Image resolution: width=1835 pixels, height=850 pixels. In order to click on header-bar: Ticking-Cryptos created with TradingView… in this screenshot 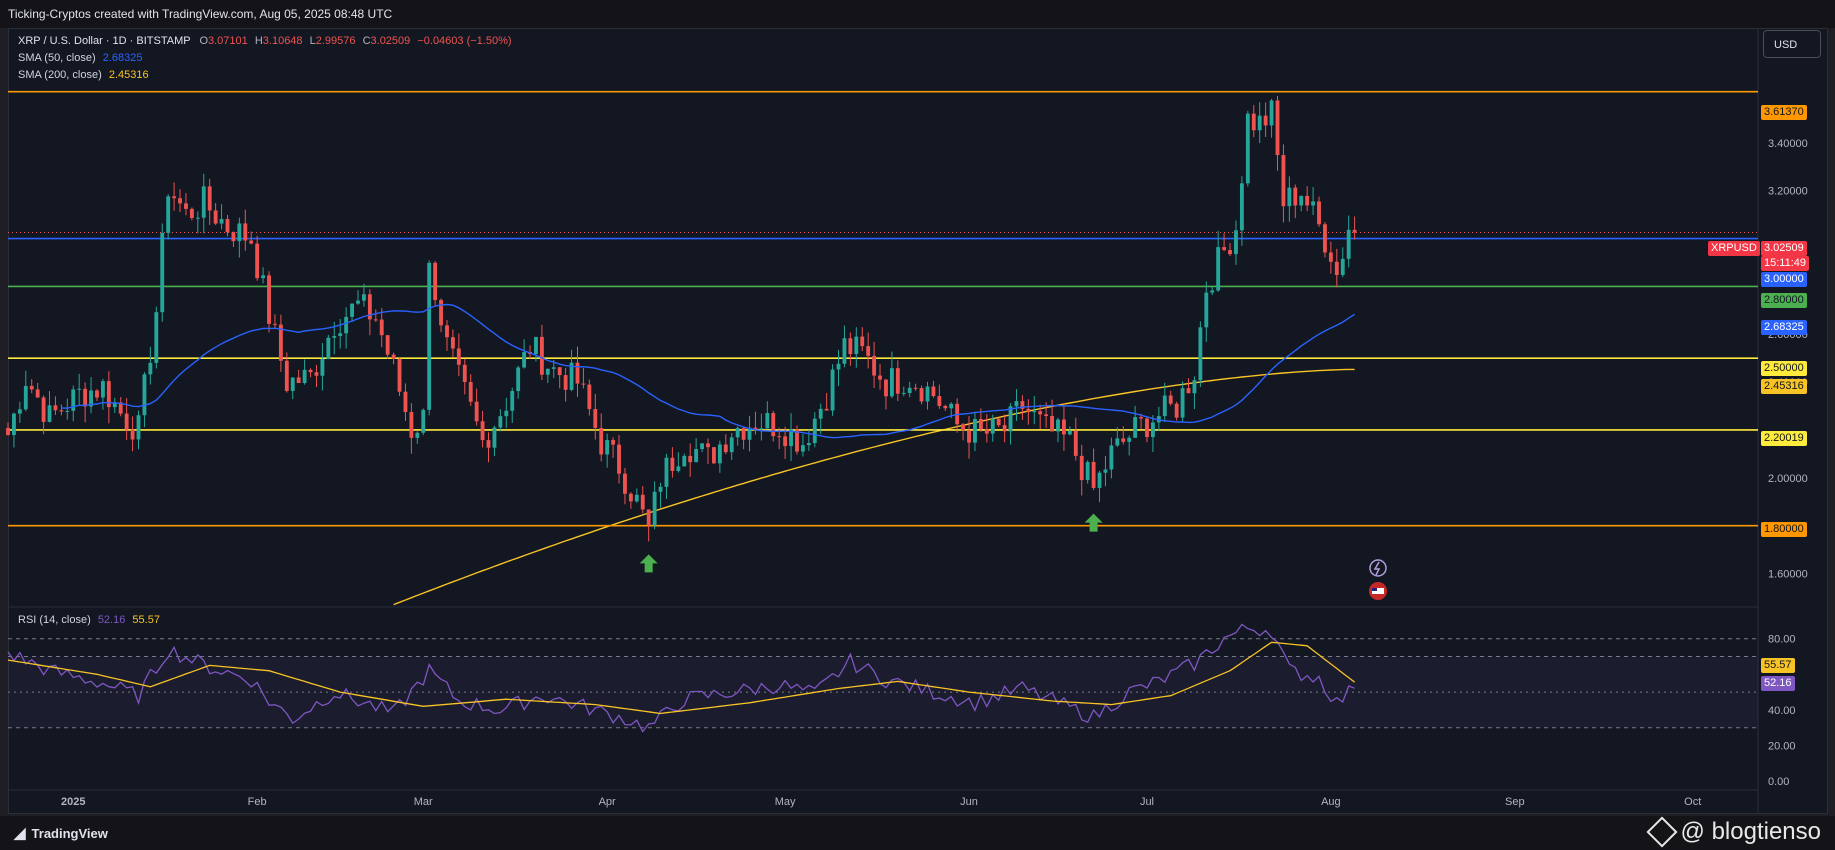, I will do `click(917, 14)`.